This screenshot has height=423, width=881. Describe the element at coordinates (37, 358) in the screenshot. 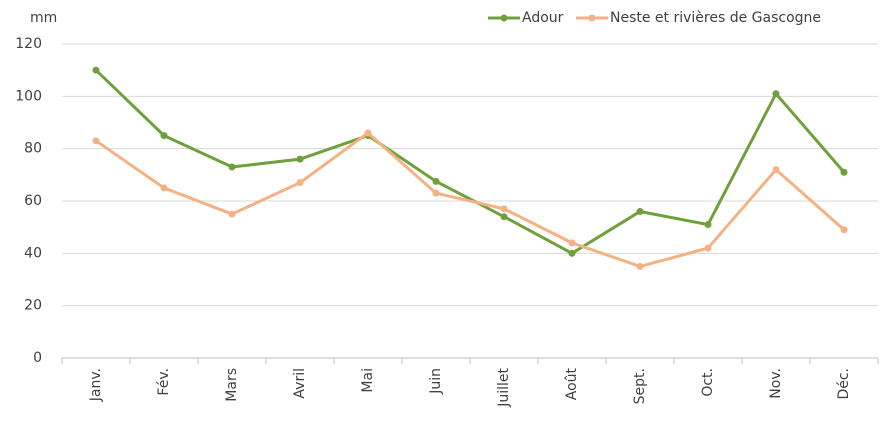

I see `y-tick-label: 0` at that location.